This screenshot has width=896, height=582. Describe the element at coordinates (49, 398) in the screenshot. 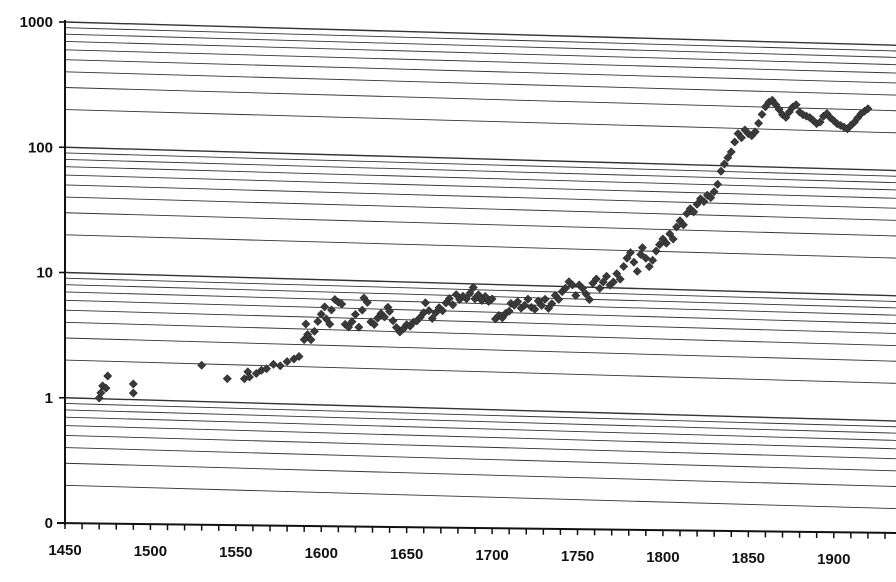

I see `y-tick-label: 1` at that location.